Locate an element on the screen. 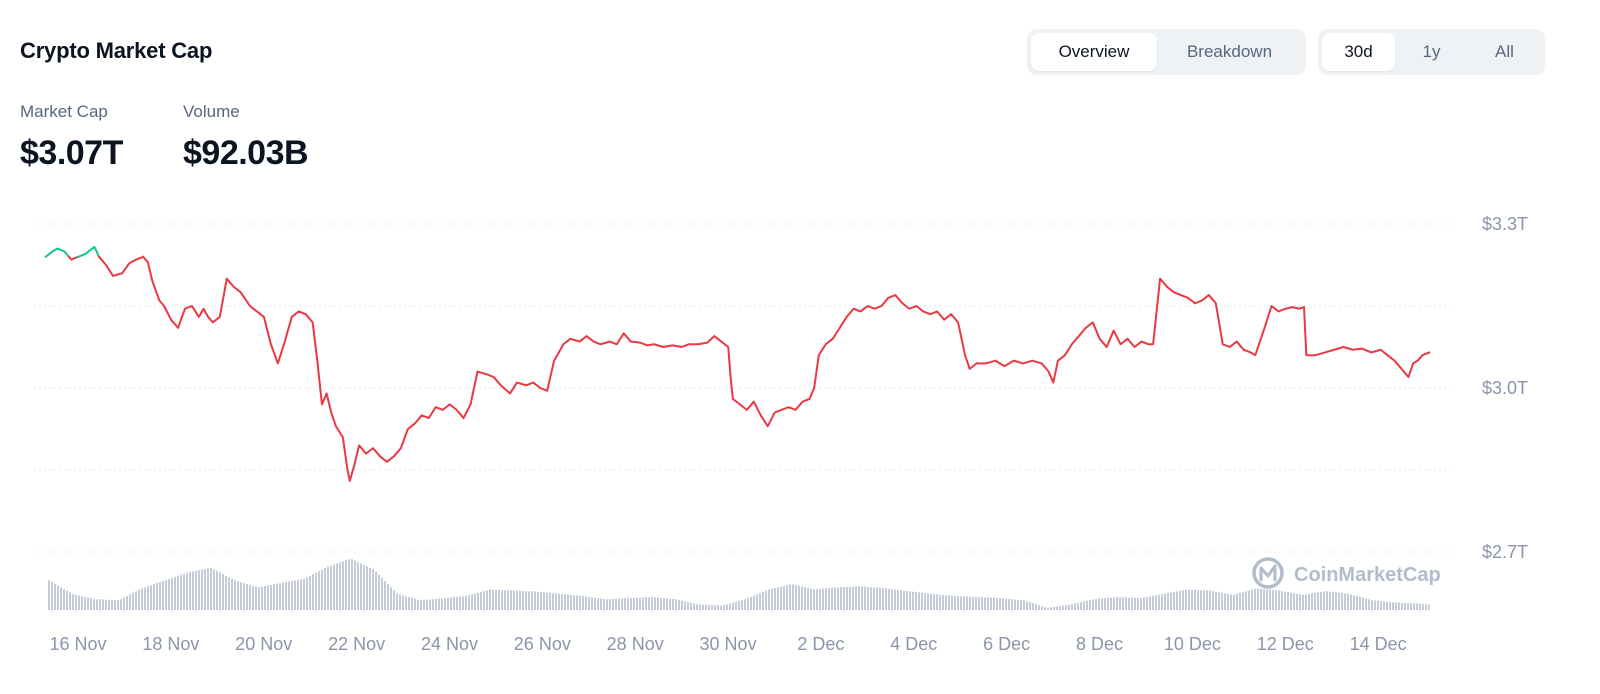  range-1y: 1y is located at coordinates (1431, 51).